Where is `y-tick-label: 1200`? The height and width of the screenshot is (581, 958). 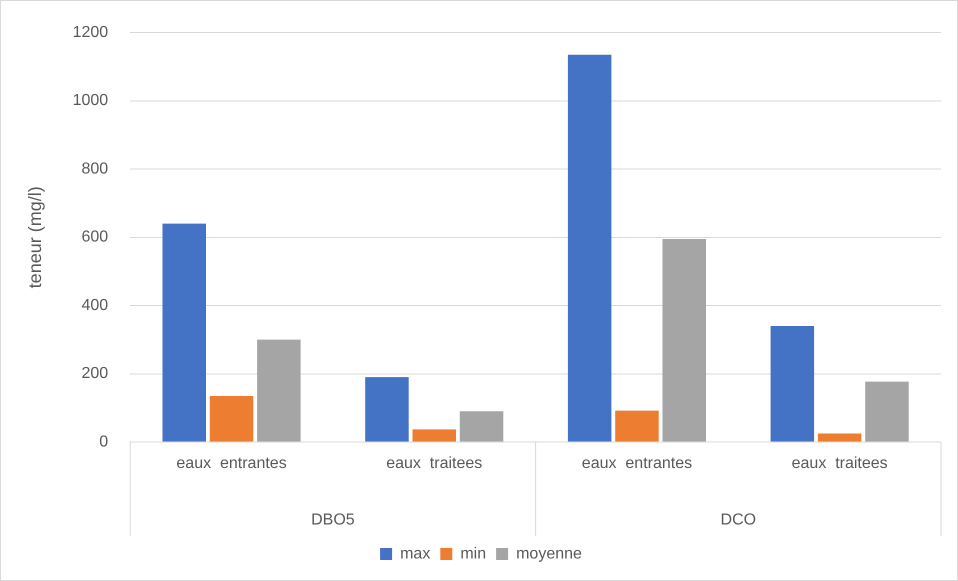 y-tick-label: 1200 is located at coordinates (90, 33).